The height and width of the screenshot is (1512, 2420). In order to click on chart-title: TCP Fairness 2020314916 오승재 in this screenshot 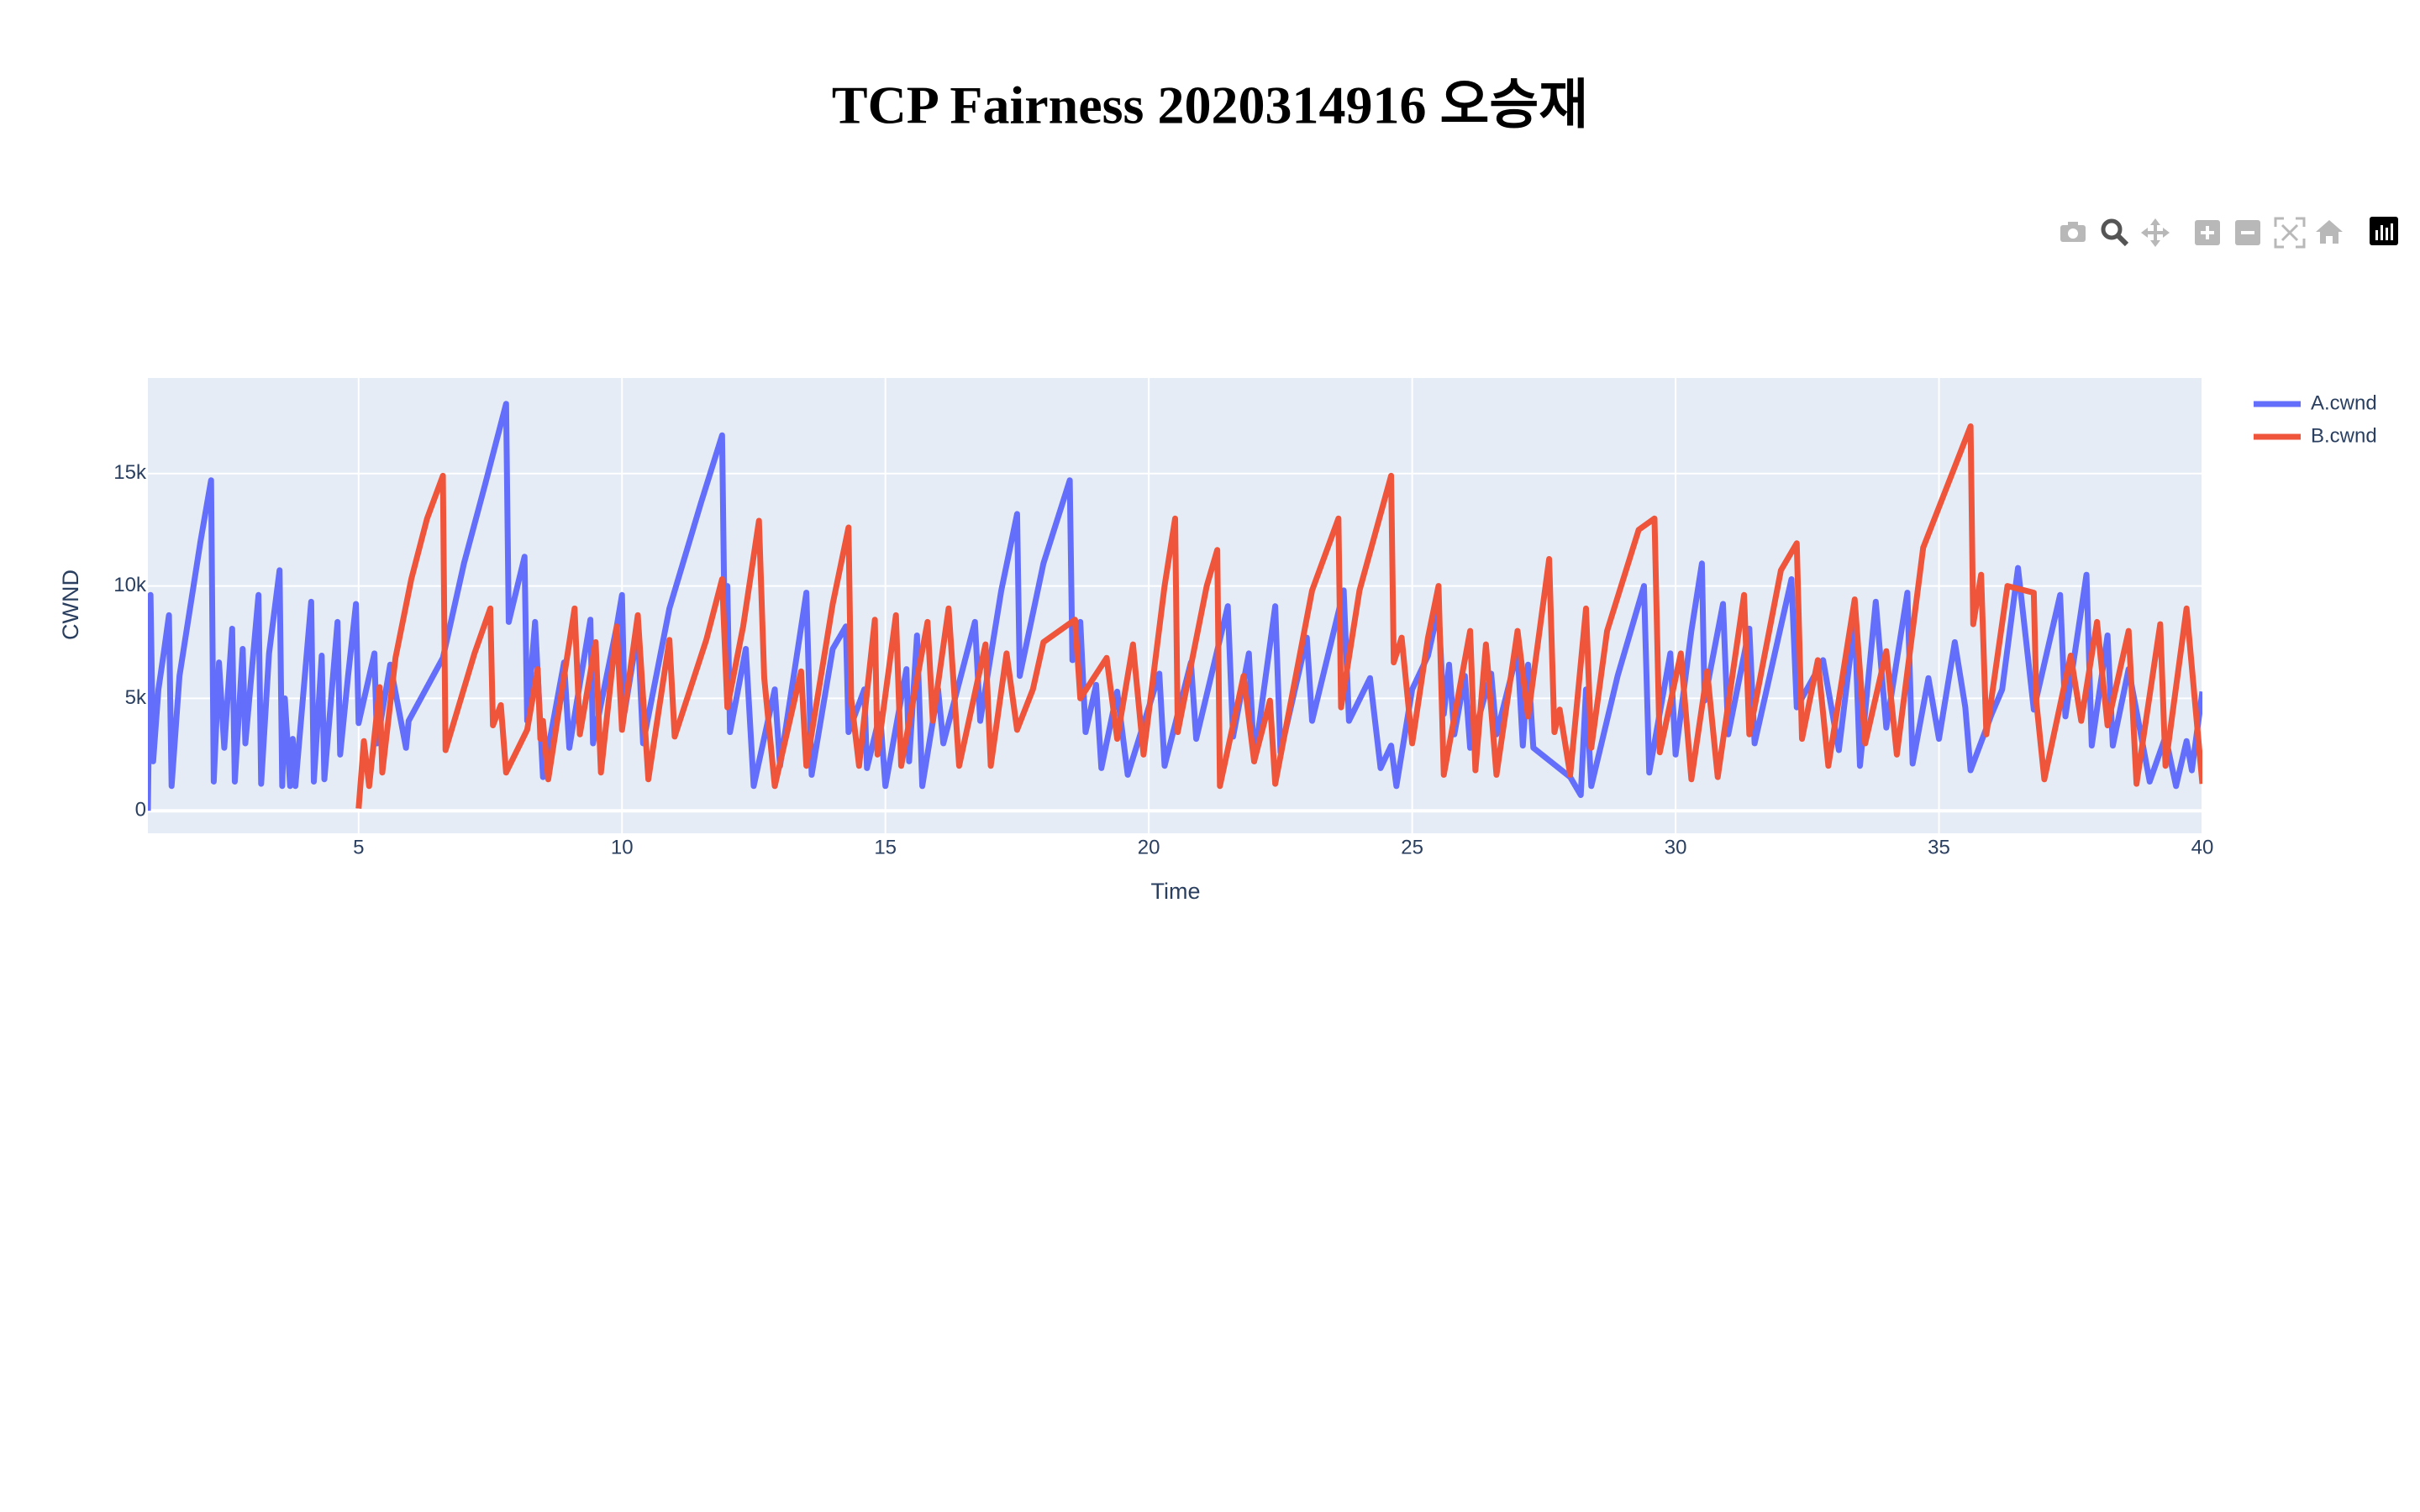, I will do `click(1210, 105)`.